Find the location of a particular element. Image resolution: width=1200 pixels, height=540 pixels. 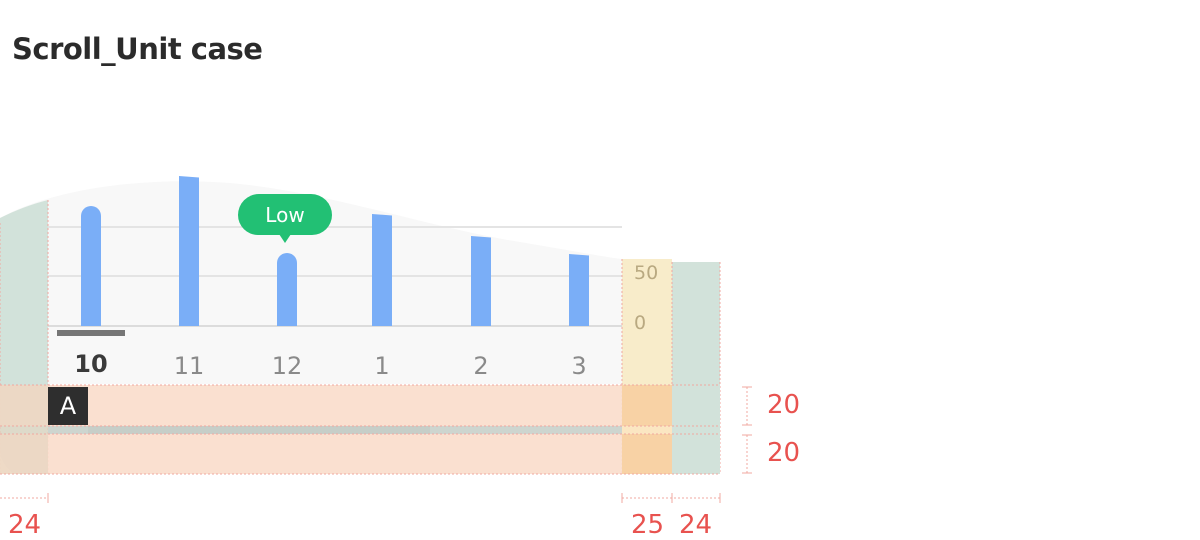

dimension-label-row-top: 20 is located at coordinates (784, 405).